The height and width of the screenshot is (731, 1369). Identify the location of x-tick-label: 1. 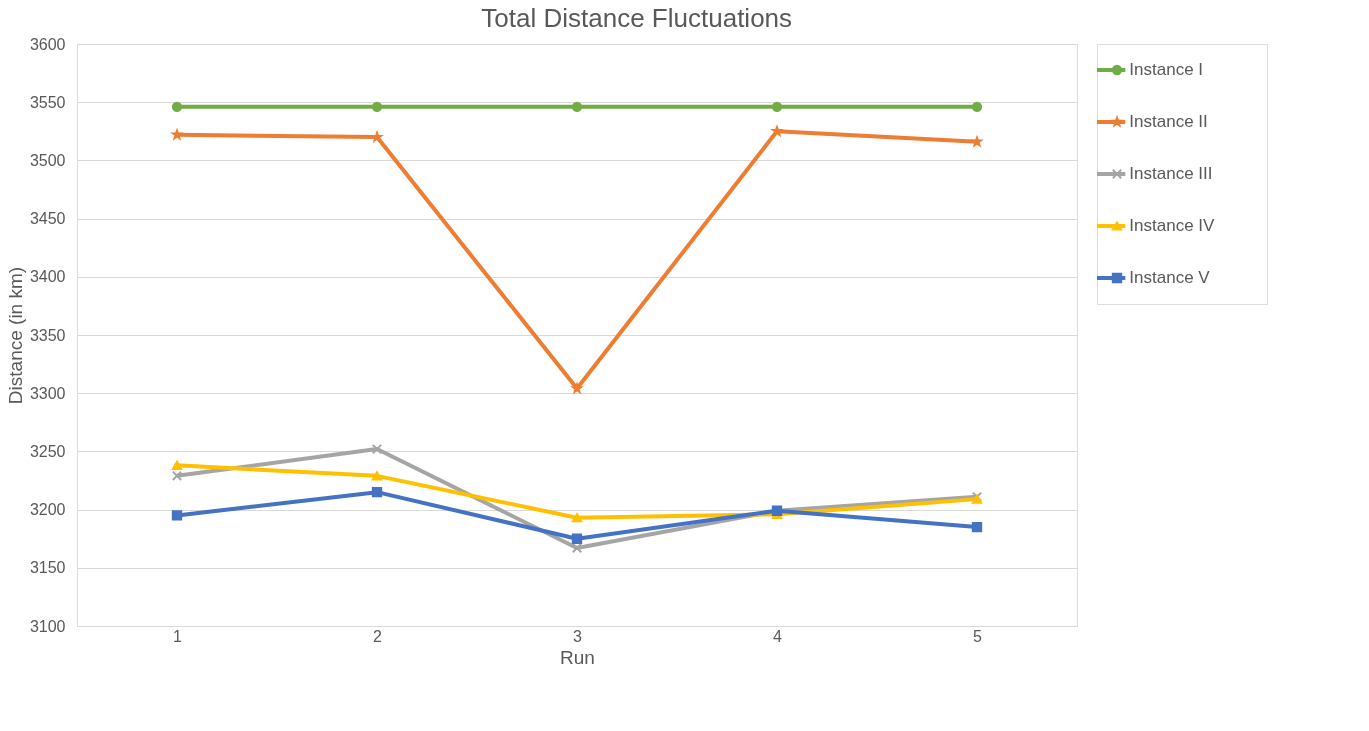
(178, 636).